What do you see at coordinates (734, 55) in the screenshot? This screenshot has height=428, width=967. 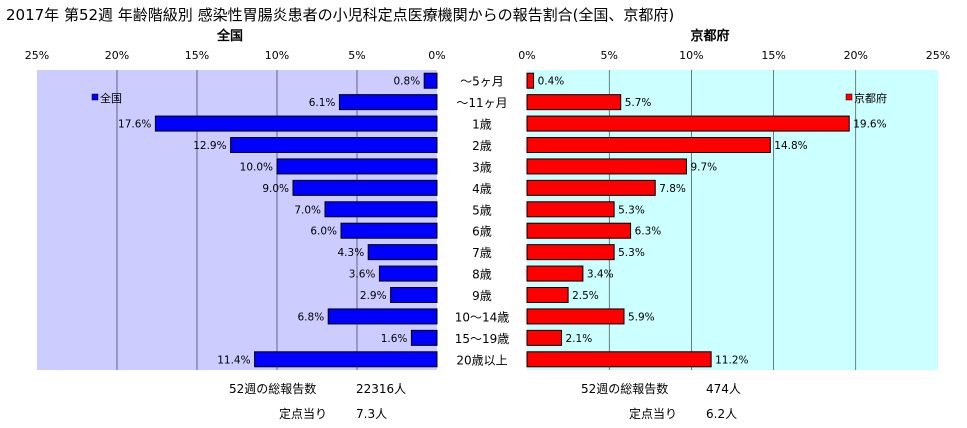 I see `kyoto-tick-labels: 0% 5% 10% 15% 20% 25%` at bounding box center [734, 55].